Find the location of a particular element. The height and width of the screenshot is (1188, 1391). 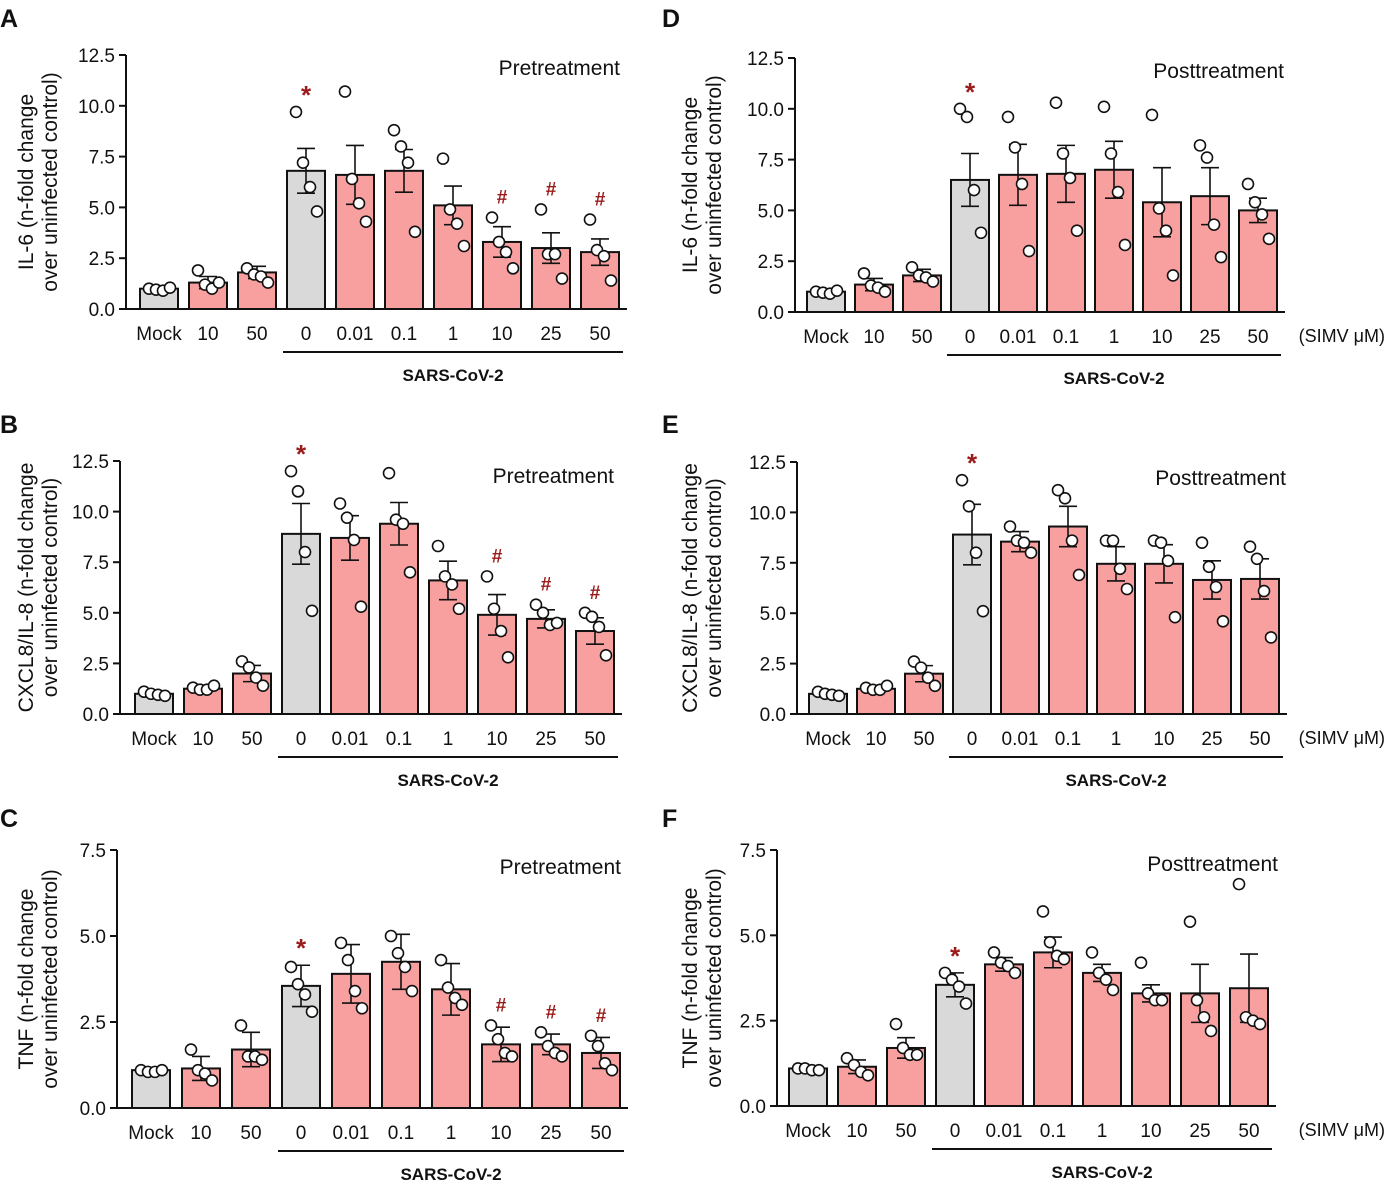

panel-c-title: Pretreatment is located at coordinates (561, 867).